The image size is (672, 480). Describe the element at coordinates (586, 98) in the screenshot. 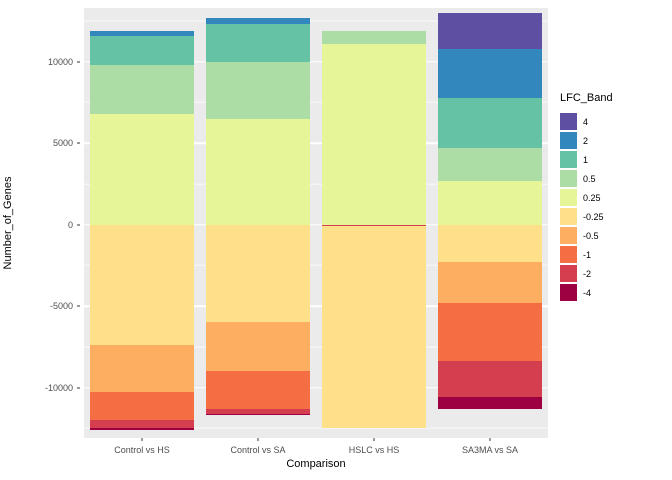

I see `legend-title: LFC_Band` at that location.